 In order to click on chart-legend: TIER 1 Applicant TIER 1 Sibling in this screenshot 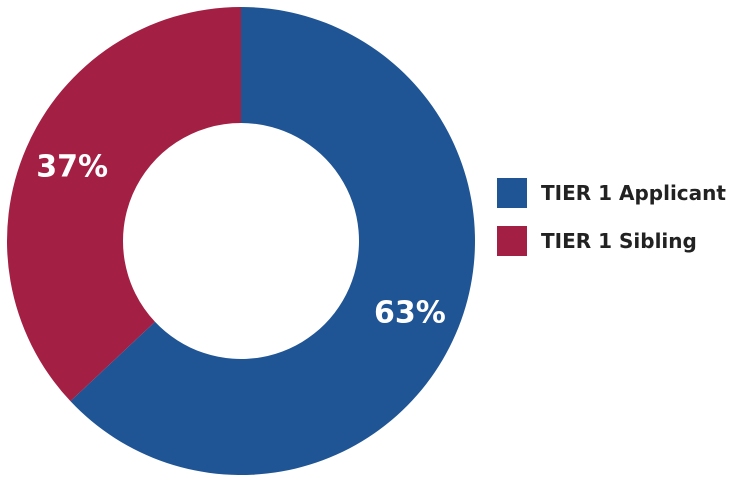, I will do `click(611, 224)`.